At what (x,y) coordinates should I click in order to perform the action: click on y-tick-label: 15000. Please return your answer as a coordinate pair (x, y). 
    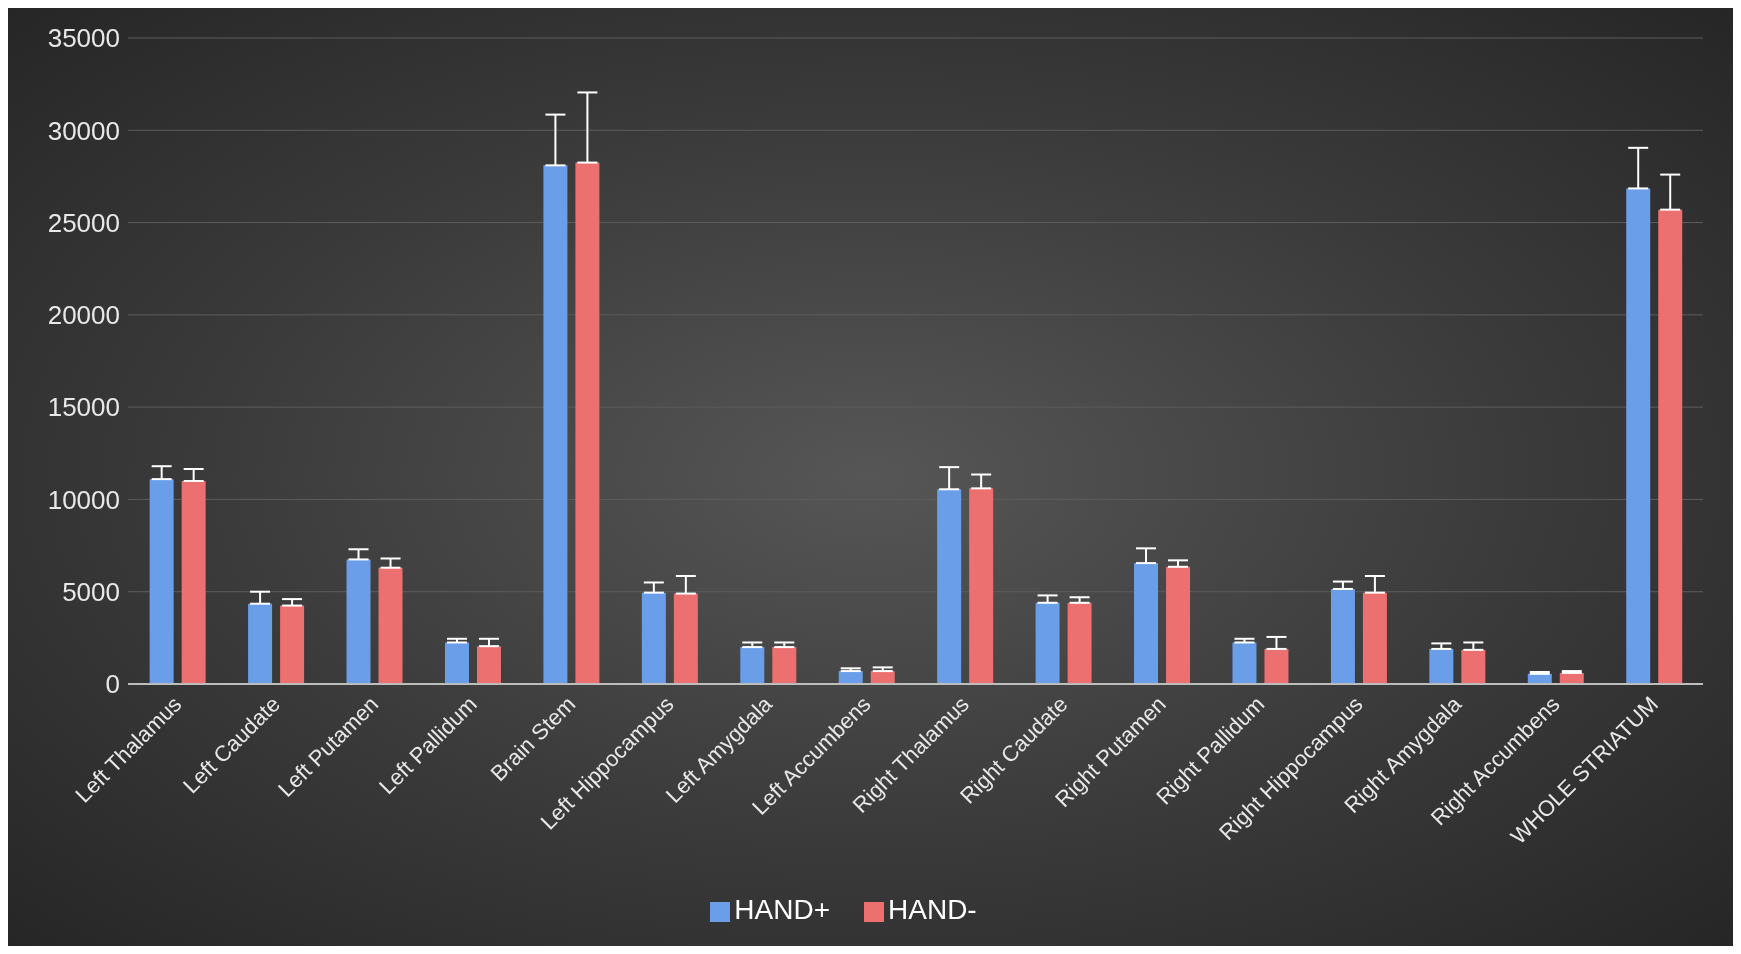
    Looking at the image, I should click on (83, 407).